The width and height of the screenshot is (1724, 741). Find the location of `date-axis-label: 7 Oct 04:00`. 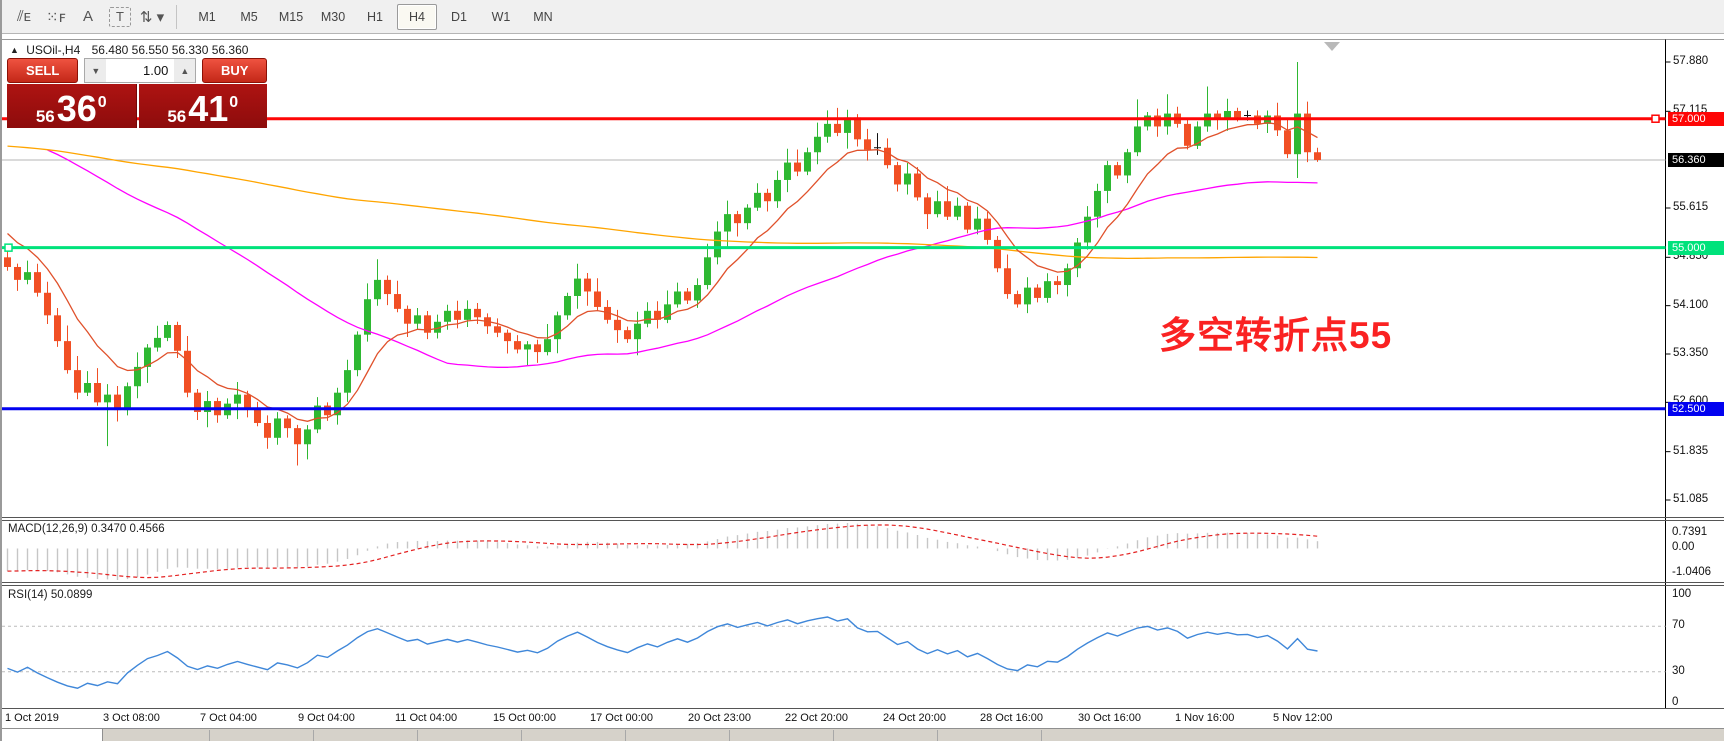

date-axis-label: 7 Oct 04:00 is located at coordinates (228, 718).